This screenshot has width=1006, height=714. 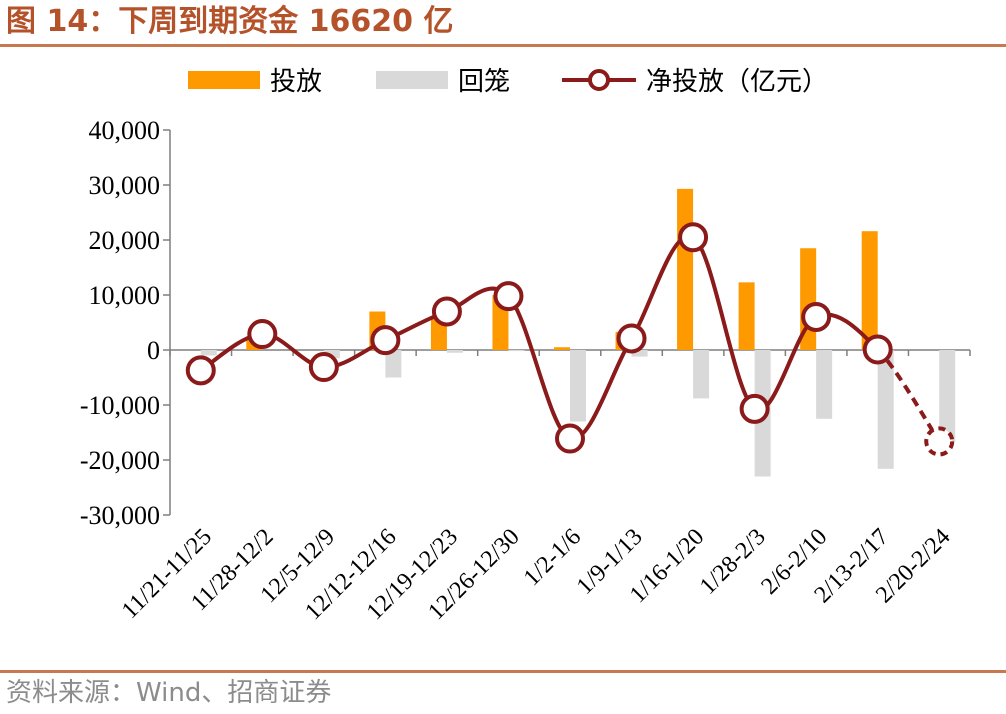 What do you see at coordinates (125, 240) in the screenshot?
I see `y-tick-label: 20,000` at bounding box center [125, 240].